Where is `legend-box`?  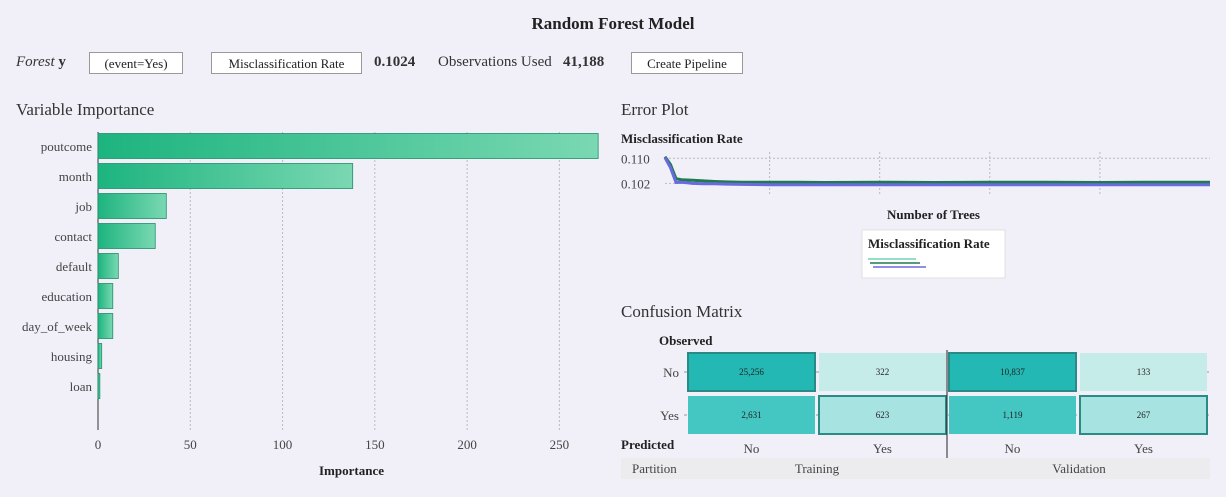
legend-box is located at coordinates (933, 254).